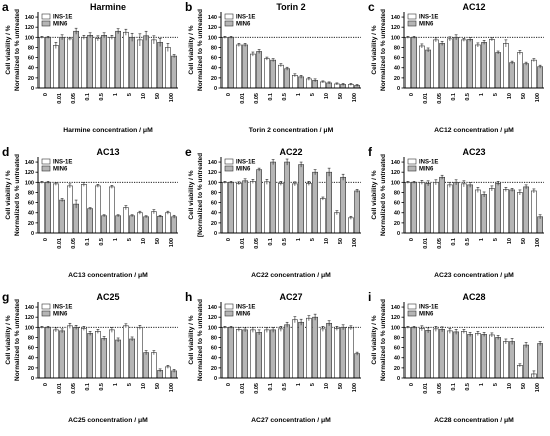 The height and width of the screenshot is (436, 550). What do you see at coordinates (200, 340) in the screenshot?
I see `y-axis-label: Normalized to % untreated` at bounding box center [200, 340].